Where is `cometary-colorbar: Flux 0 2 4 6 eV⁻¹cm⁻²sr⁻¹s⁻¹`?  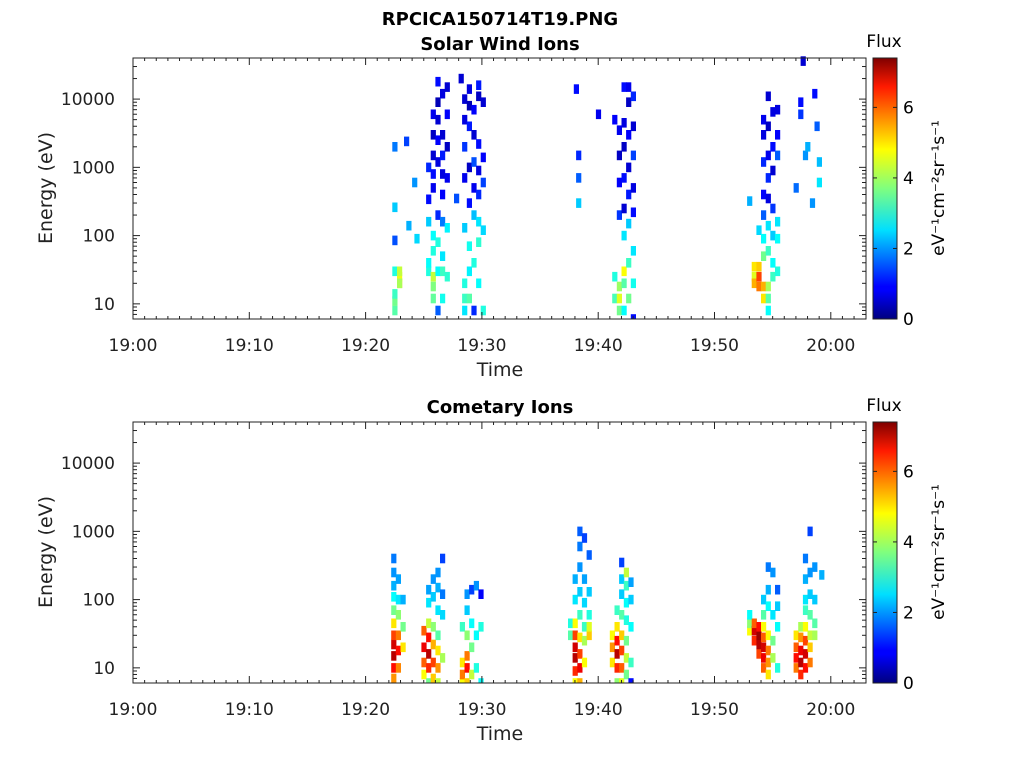
cometary-colorbar: Flux 0 2 4 6 eV⁻¹cm⁻²sr⁻¹s⁻¹ is located at coordinates (907, 545).